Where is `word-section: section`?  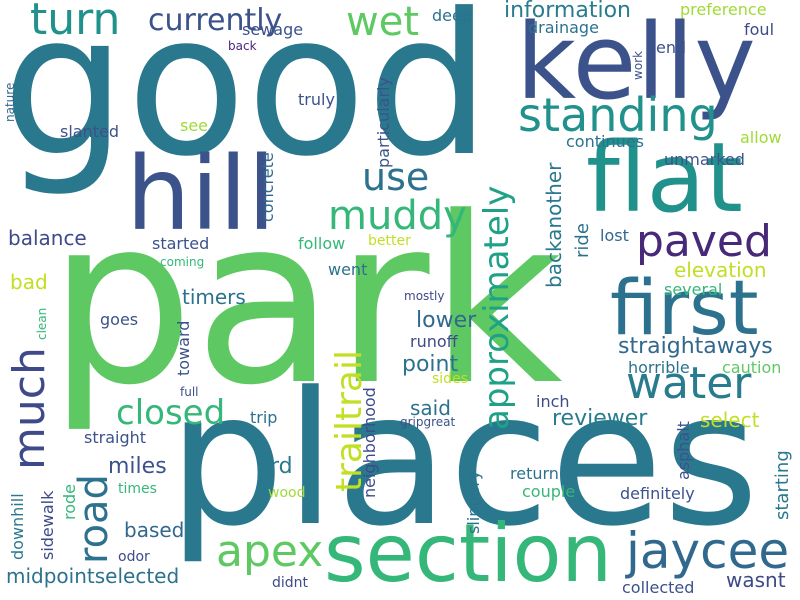 word-section: section is located at coordinates (468, 553).